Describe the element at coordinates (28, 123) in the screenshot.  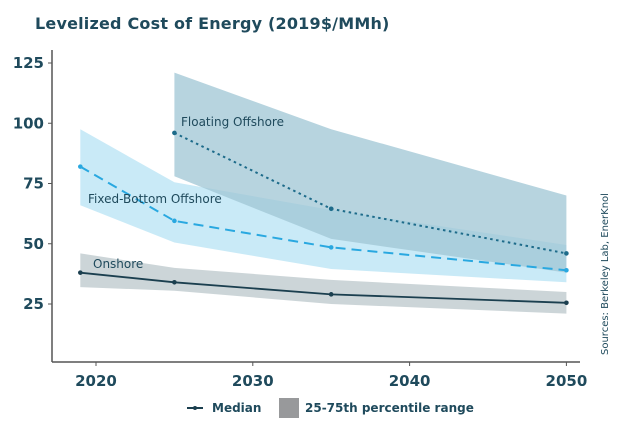
I see `y-tick-label: 100` at that location.